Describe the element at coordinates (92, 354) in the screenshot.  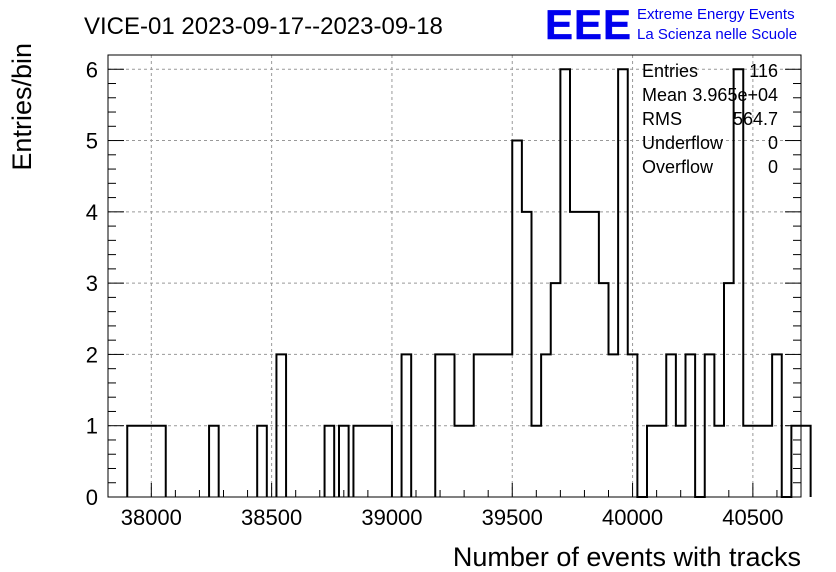
I see `y-tick-label: 2` at that location.